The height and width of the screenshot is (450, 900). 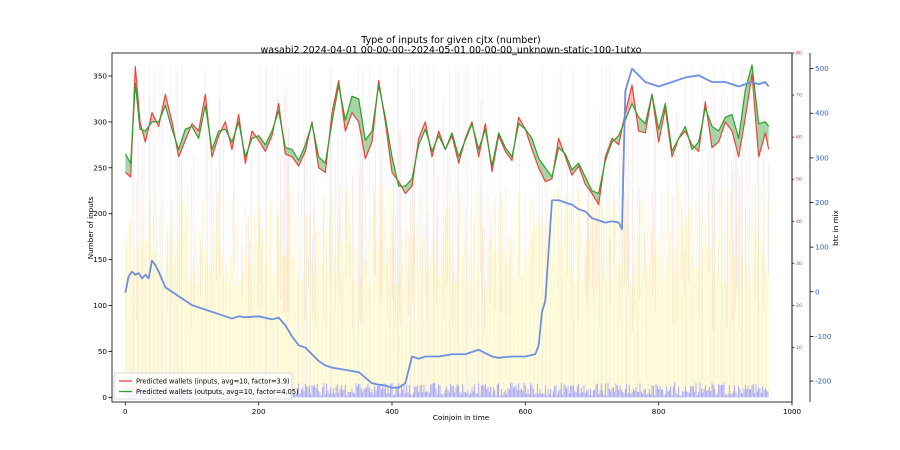 I want to click on right-btc-tick-label: 100, so click(x=822, y=247).